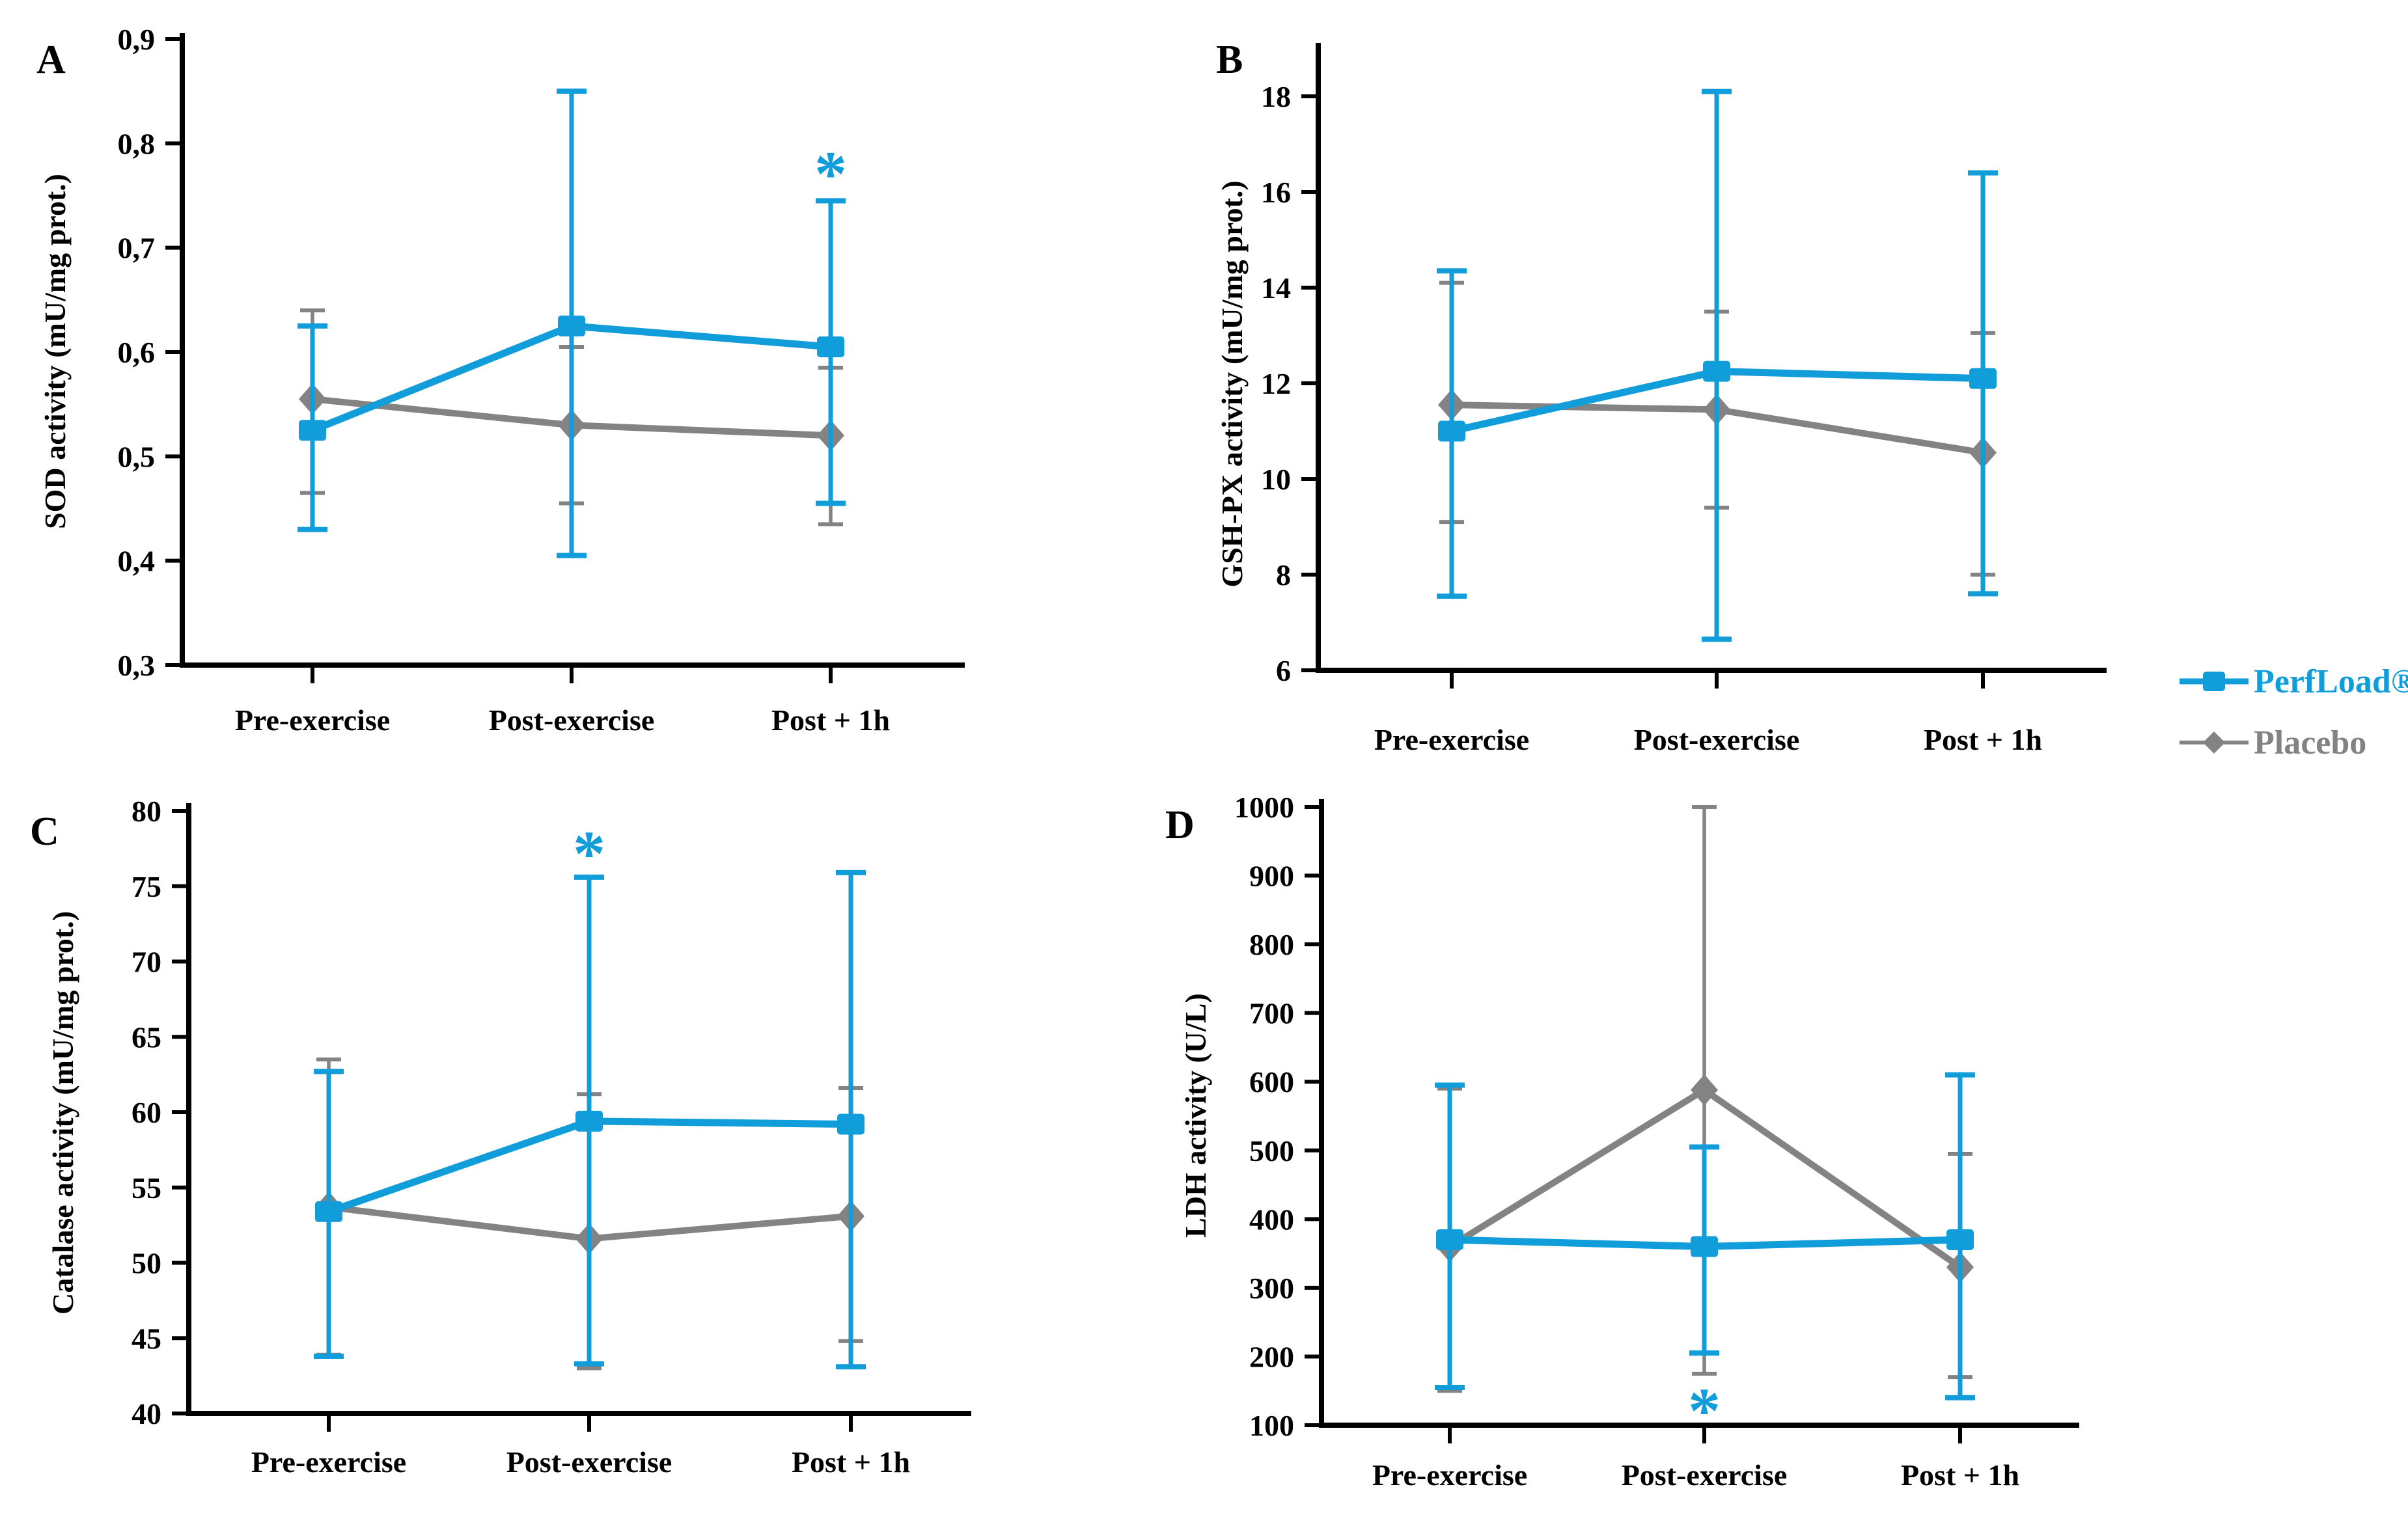  Describe the element at coordinates (146, 1413) in the screenshot. I see `y-tick-label: 40` at that location.